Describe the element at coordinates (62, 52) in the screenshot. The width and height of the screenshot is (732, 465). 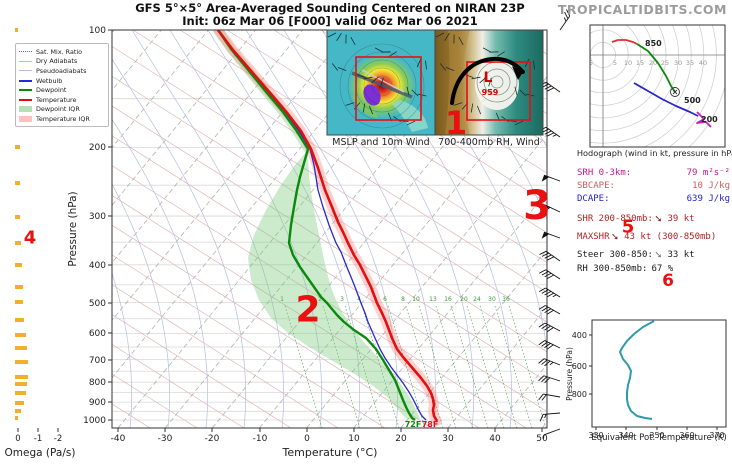
I see `legend-item-sat-mix-ratio: Sat. Mix. Ratio` at that location.